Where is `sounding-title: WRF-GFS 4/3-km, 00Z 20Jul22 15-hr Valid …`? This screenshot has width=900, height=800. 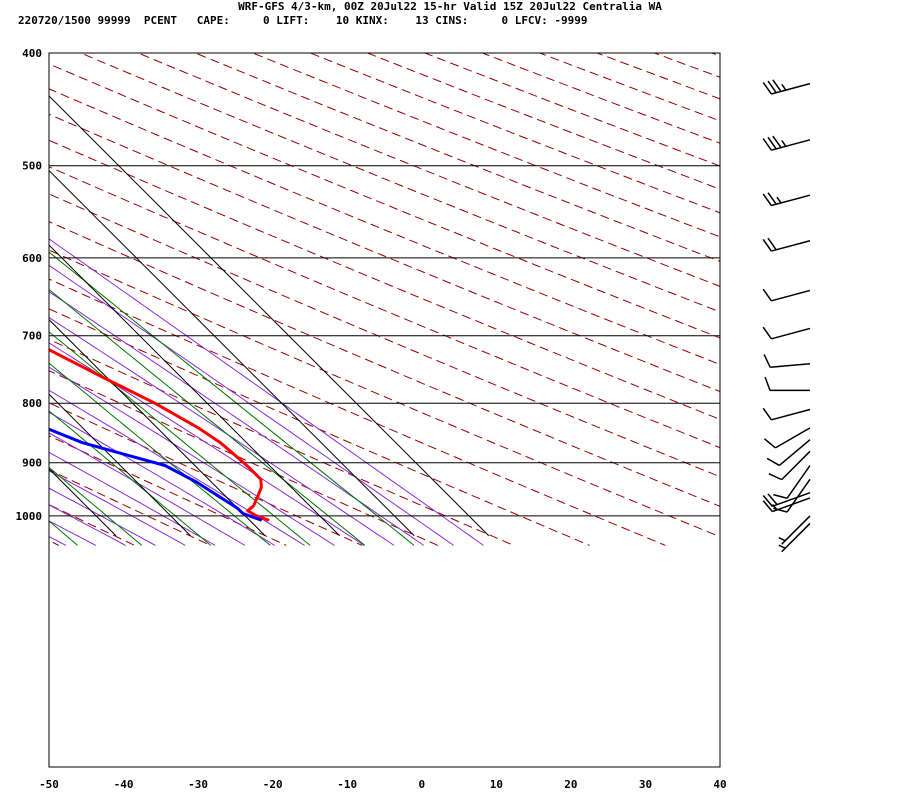
sounding-title: WRF-GFS 4/3-km, 00Z 20Jul22 15-hr Valid … is located at coordinates (450, 6).